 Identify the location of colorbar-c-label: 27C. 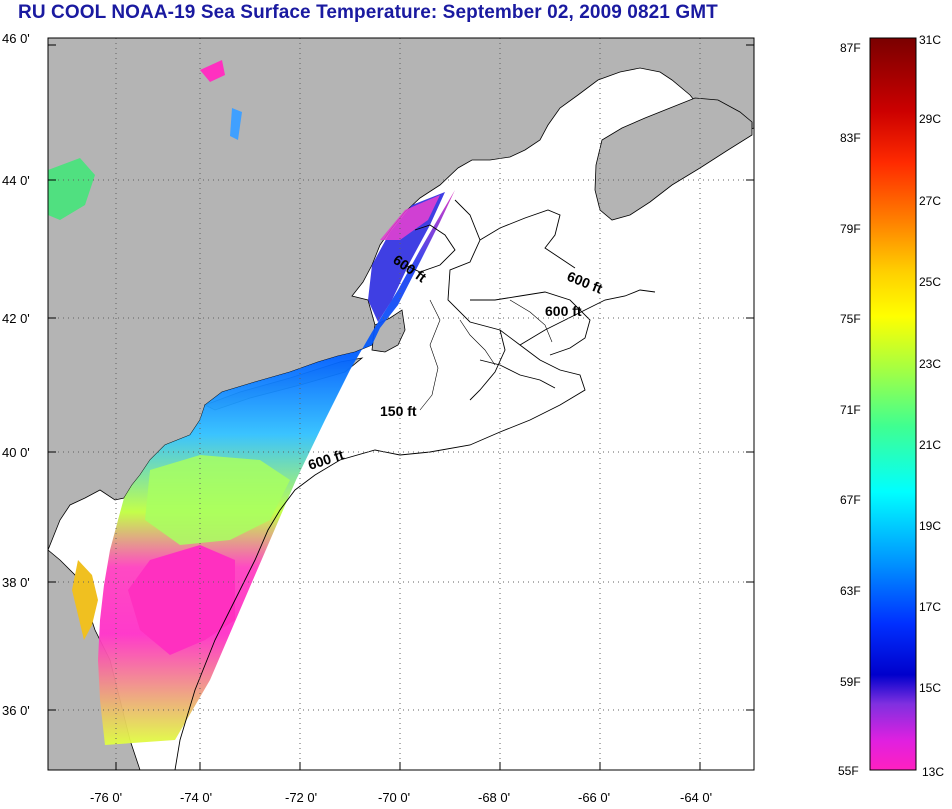
(930, 201).